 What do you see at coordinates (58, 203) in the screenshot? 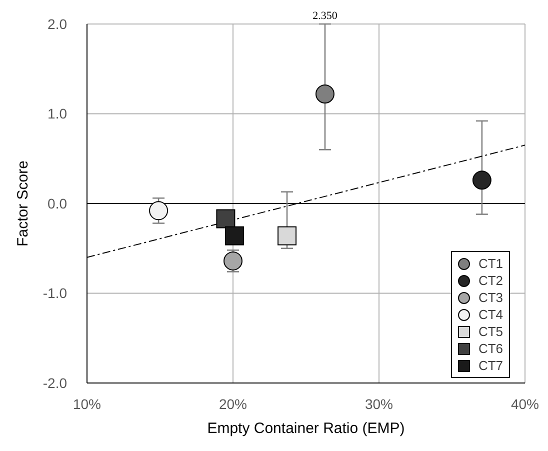
I see `y-tick-label: 0.0` at bounding box center [58, 203].